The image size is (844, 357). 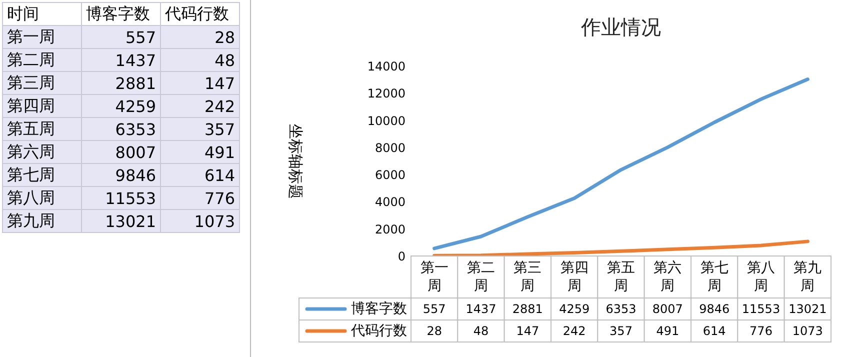 What do you see at coordinates (121, 14) in the screenshot?
I see `text: 博客字数` at bounding box center [121, 14].